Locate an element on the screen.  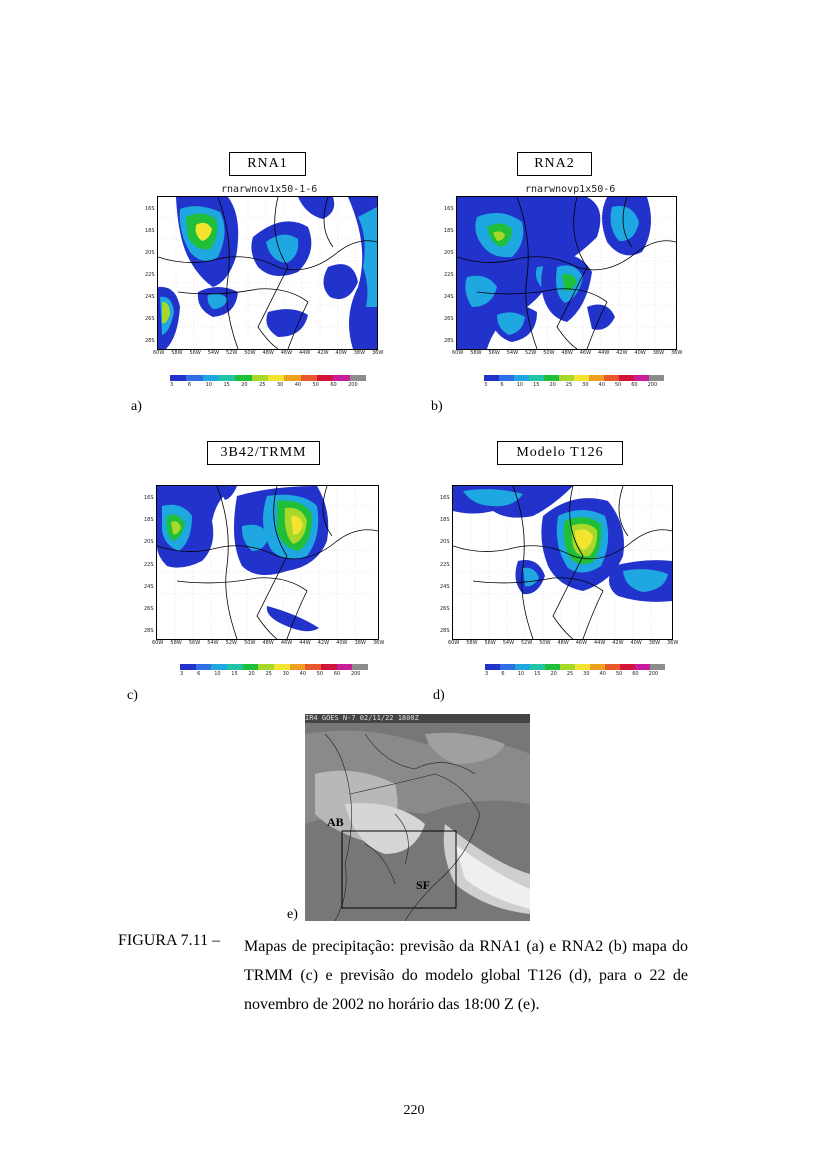
lon-tick-label: 48W is located at coordinates (268, 643).